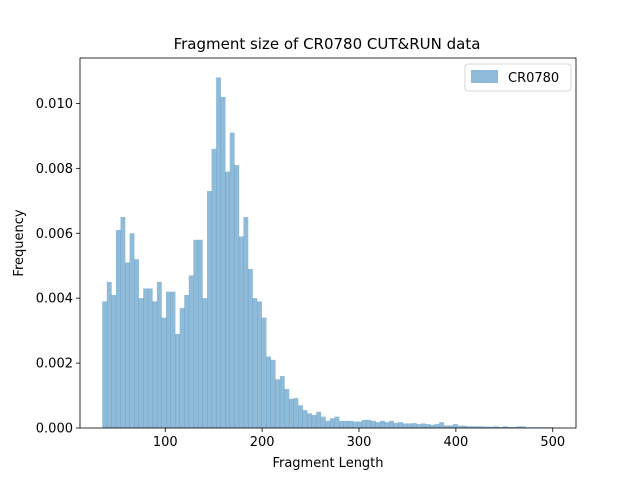 This screenshot has height=480, width=640. Describe the element at coordinates (58, 267) in the screenshot. I see `y-axis: 0.000 0.002 0.004 0.006 0.008 0.010` at that location.